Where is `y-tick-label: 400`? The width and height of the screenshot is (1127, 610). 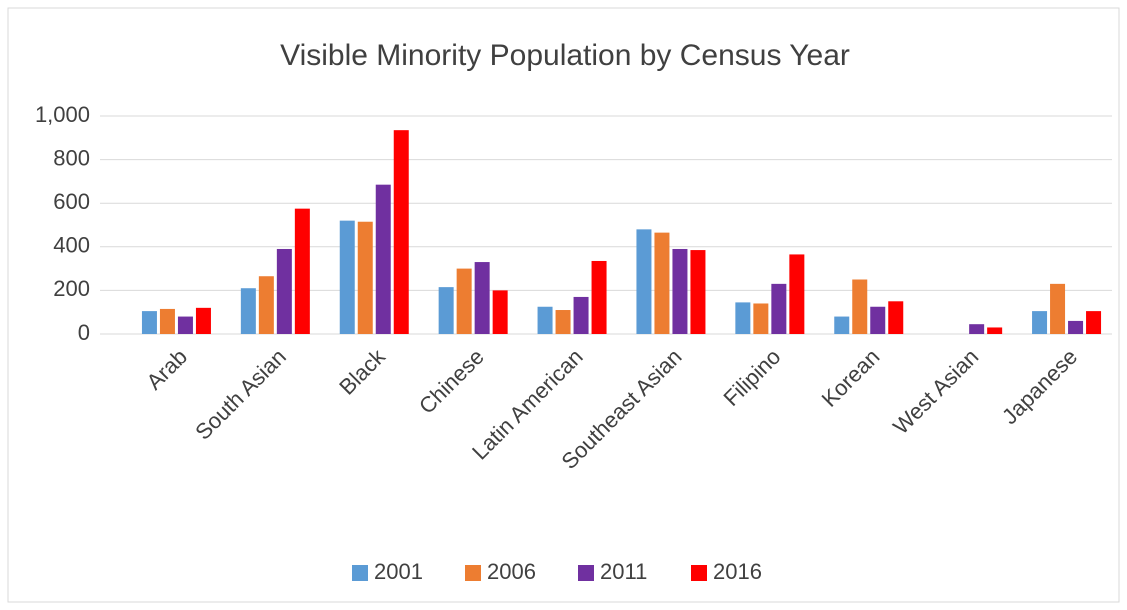 y-tick-label: 400 is located at coordinates (71, 245).